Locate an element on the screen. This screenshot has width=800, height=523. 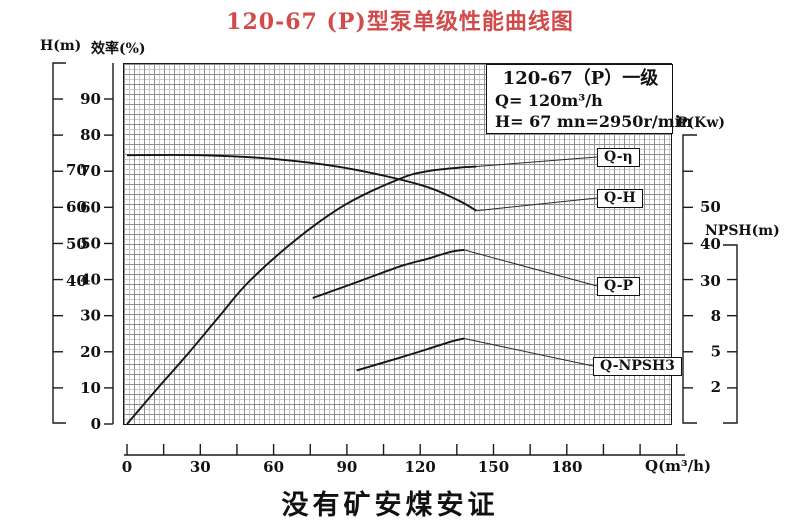
efficiency-tick-label: 0 is located at coordinates (96, 424).